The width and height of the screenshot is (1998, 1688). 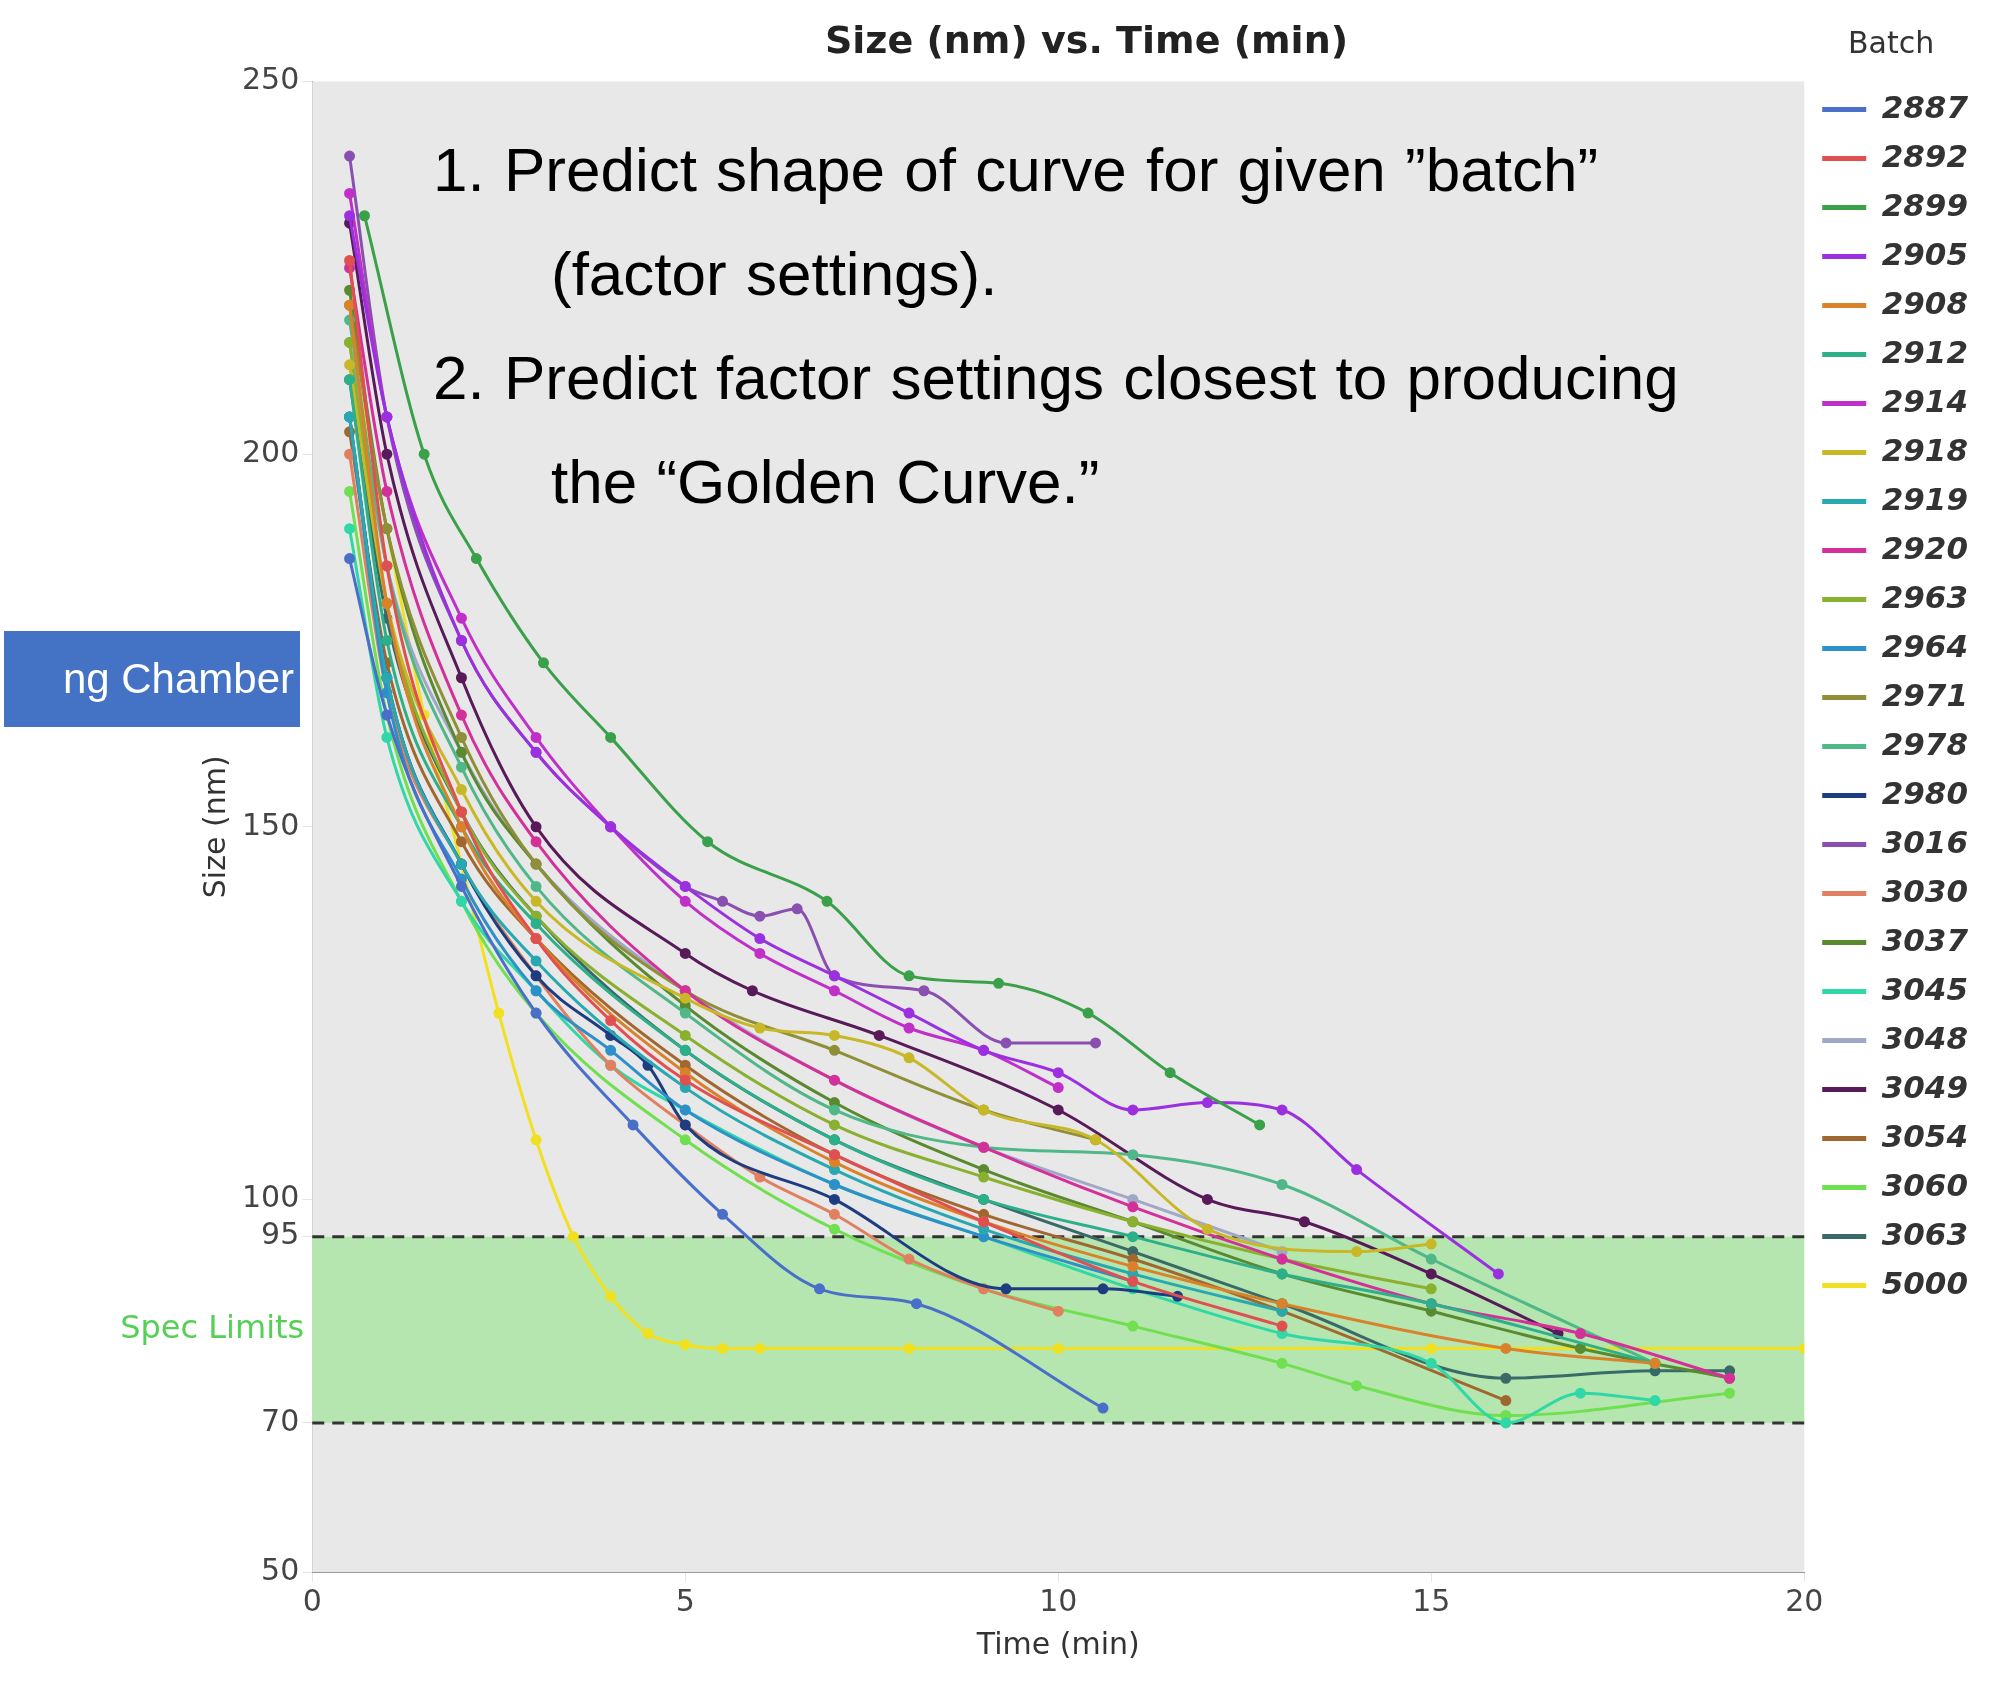 What do you see at coordinates (152, 679) in the screenshot?
I see `text: ng Chamber` at bounding box center [152, 679].